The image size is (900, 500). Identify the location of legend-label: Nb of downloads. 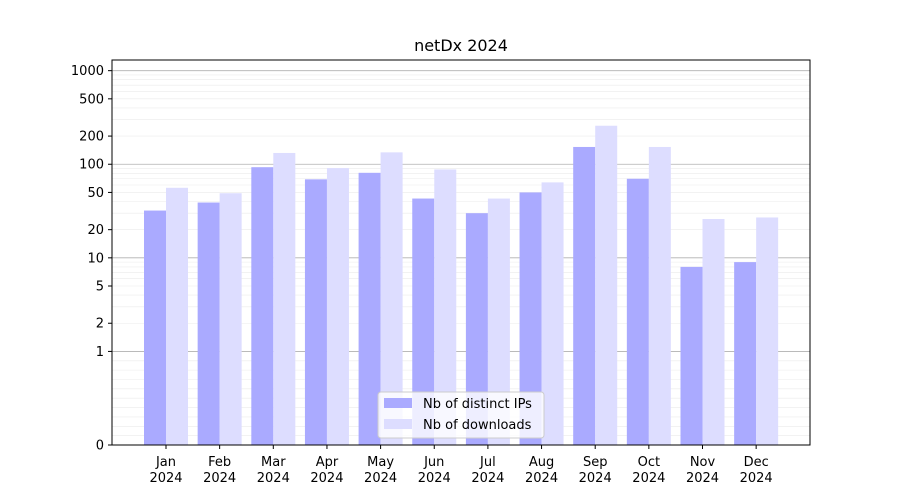
(477, 425).